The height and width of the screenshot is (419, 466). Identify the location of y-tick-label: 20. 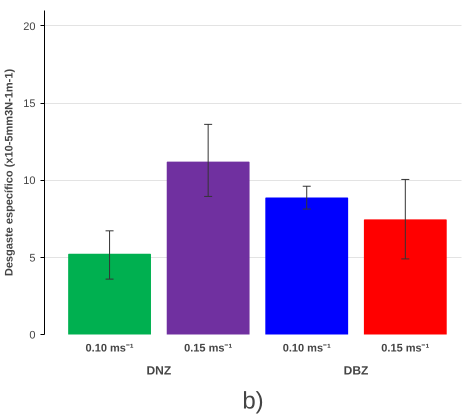
(29, 26).